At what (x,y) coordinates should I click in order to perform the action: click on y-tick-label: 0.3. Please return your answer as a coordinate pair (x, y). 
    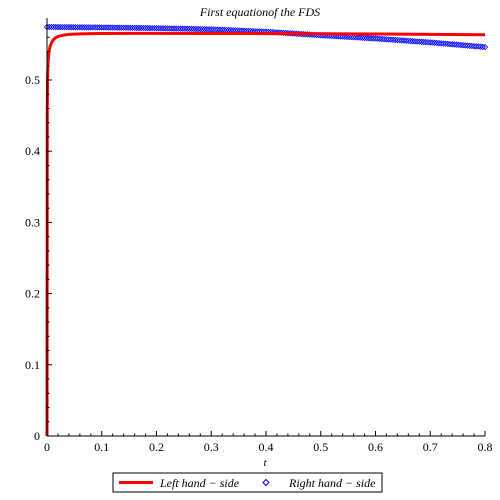
    Looking at the image, I should click on (32, 222).